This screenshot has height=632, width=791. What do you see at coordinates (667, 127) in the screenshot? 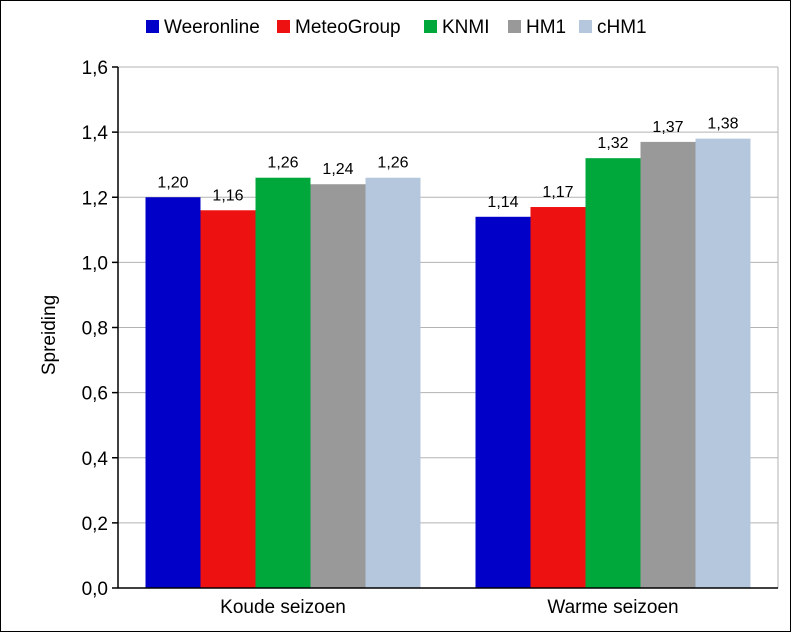
I see `data-label: 1,37` at bounding box center [667, 127].